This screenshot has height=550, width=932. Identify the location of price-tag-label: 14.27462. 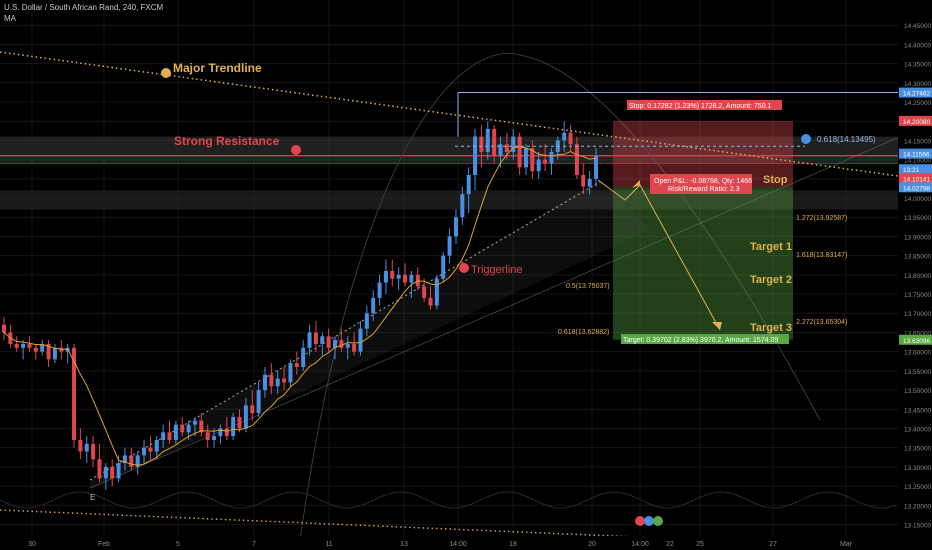
(916, 94).